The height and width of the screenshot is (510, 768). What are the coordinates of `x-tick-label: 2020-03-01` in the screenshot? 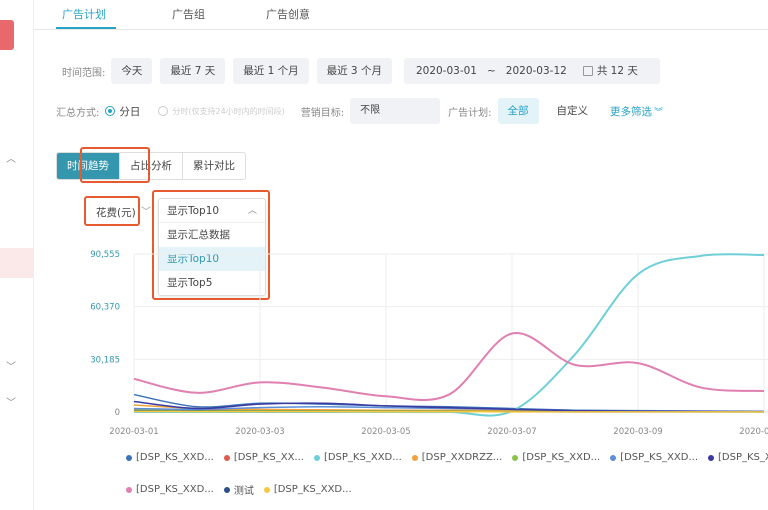 It's located at (133, 432).